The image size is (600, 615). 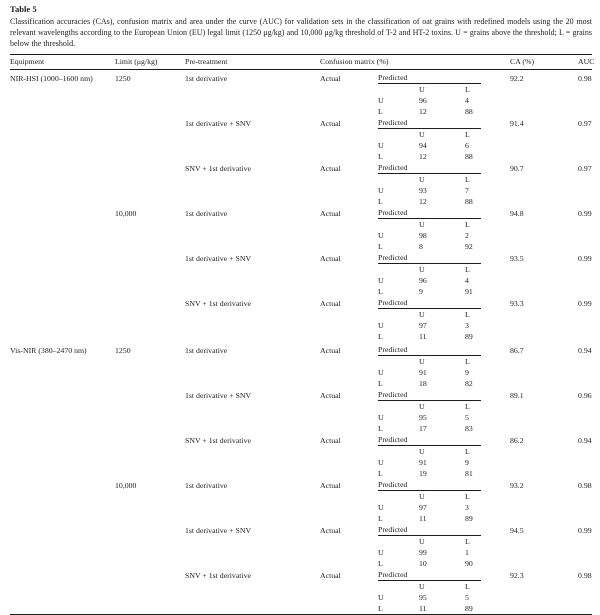 What do you see at coordinates (423, 326) in the screenshot?
I see `matrix-value-cell: 97` at bounding box center [423, 326].